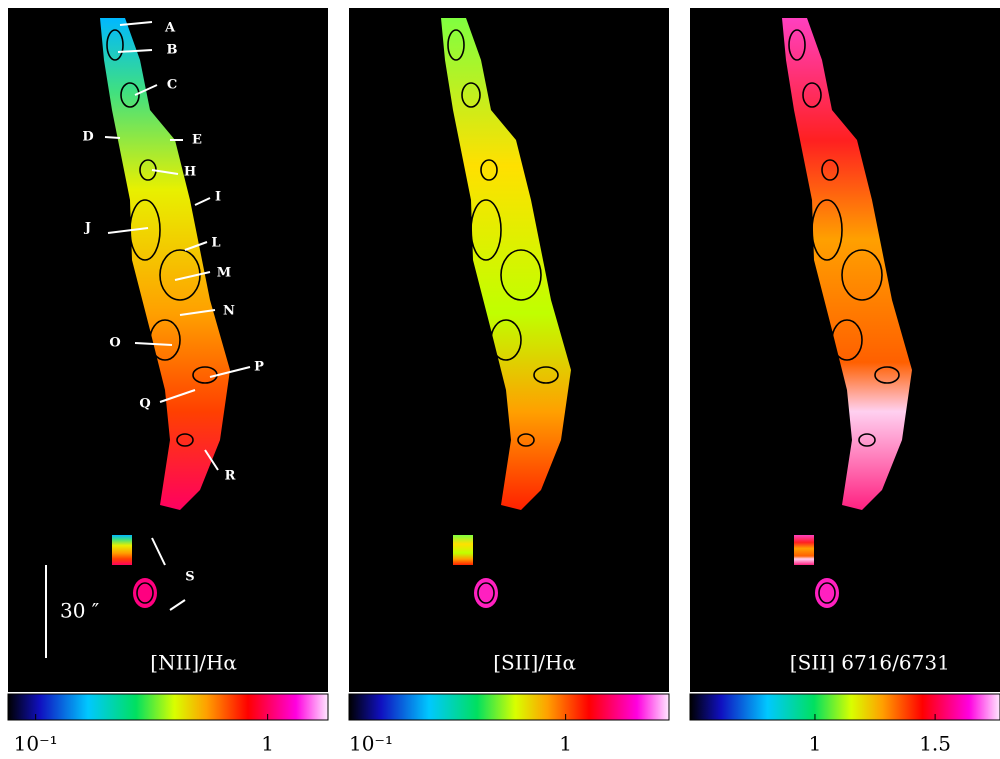 Image resolution: width=1000 pixels, height=759 pixels. What do you see at coordinates (170, 28) in the screenshot?
I see `region-label: A` at bounding box center [170, 28].